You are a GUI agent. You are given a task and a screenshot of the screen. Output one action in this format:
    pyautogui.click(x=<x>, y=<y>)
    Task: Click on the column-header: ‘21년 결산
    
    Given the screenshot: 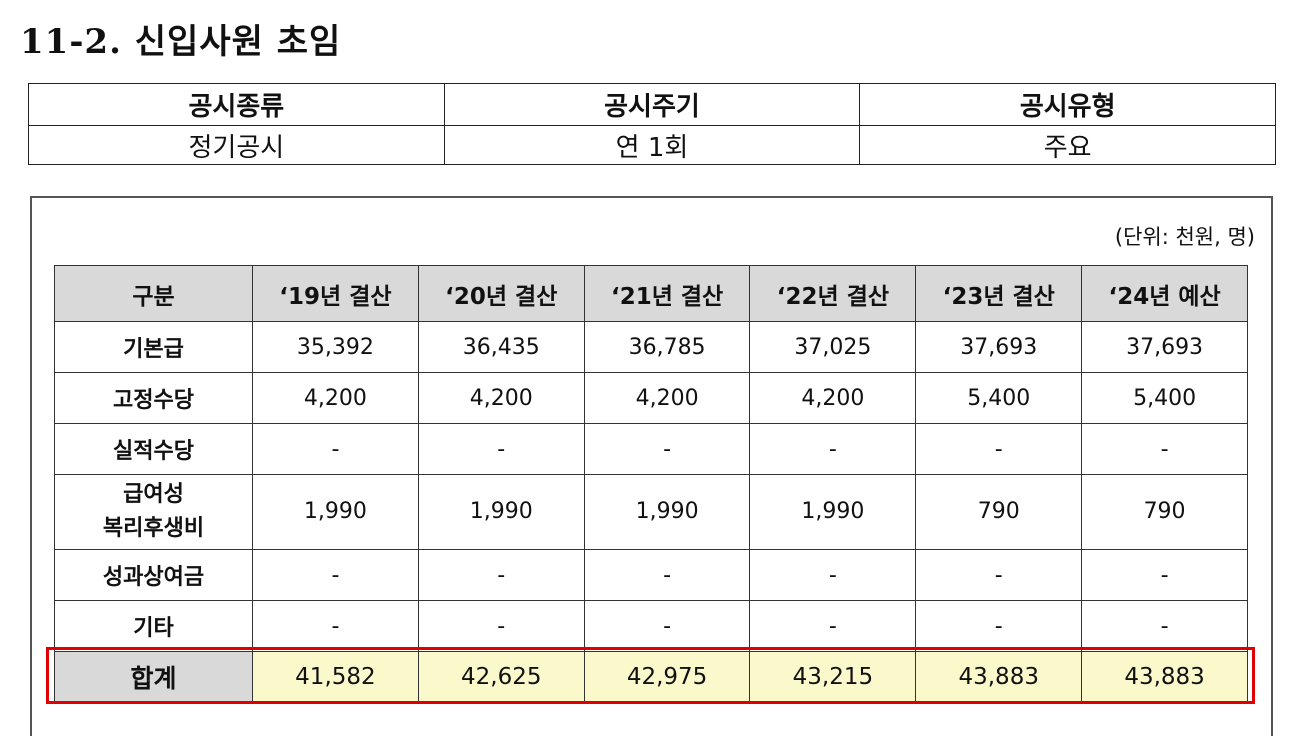 What is the action you would take?
    pyautogui.click(x=667, y=293)
    